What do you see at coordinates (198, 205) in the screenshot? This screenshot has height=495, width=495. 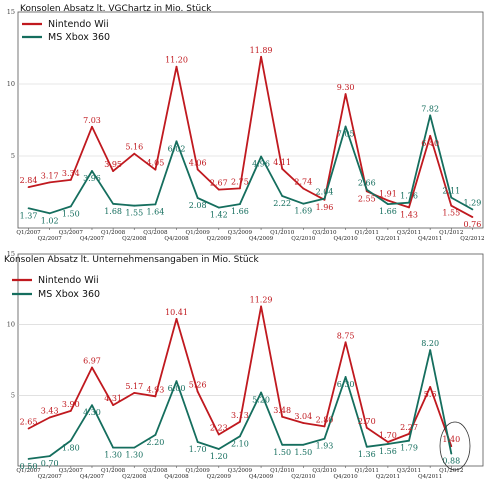 I see `data-label-xbox: 2.08` at bounding box center [198, 205].